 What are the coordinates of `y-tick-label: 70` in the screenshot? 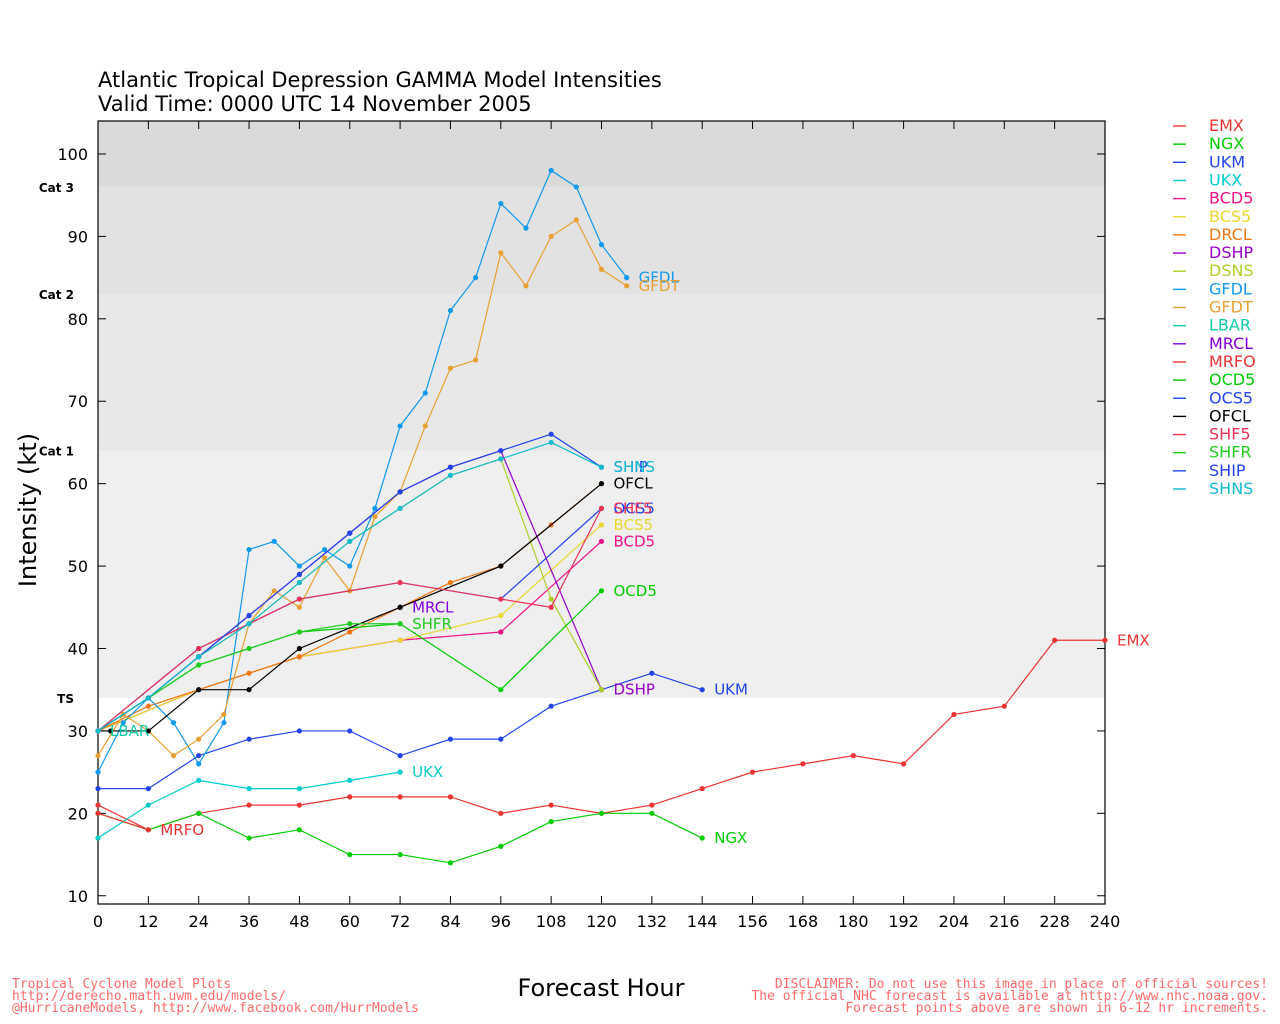 It's located at (78, 401).